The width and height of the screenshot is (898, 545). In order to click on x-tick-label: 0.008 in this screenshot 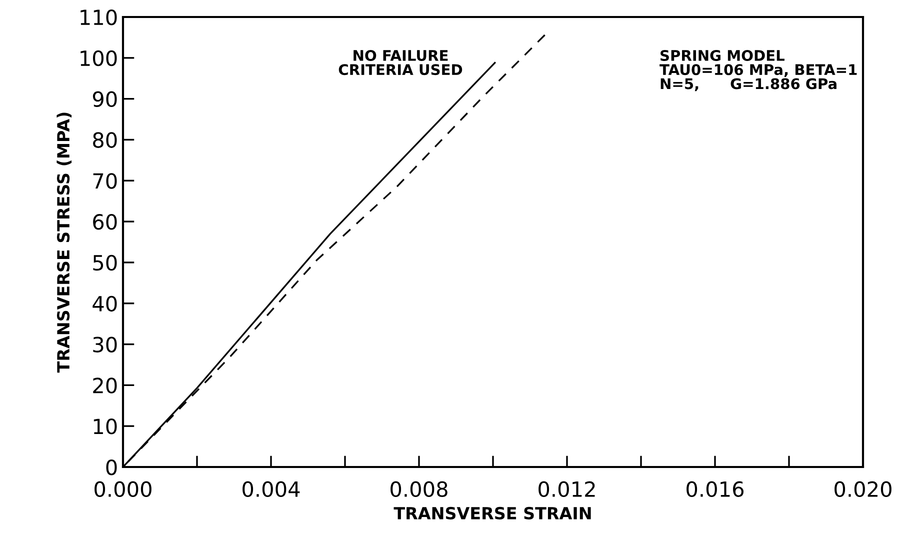, I will do `click(419, 489)`.